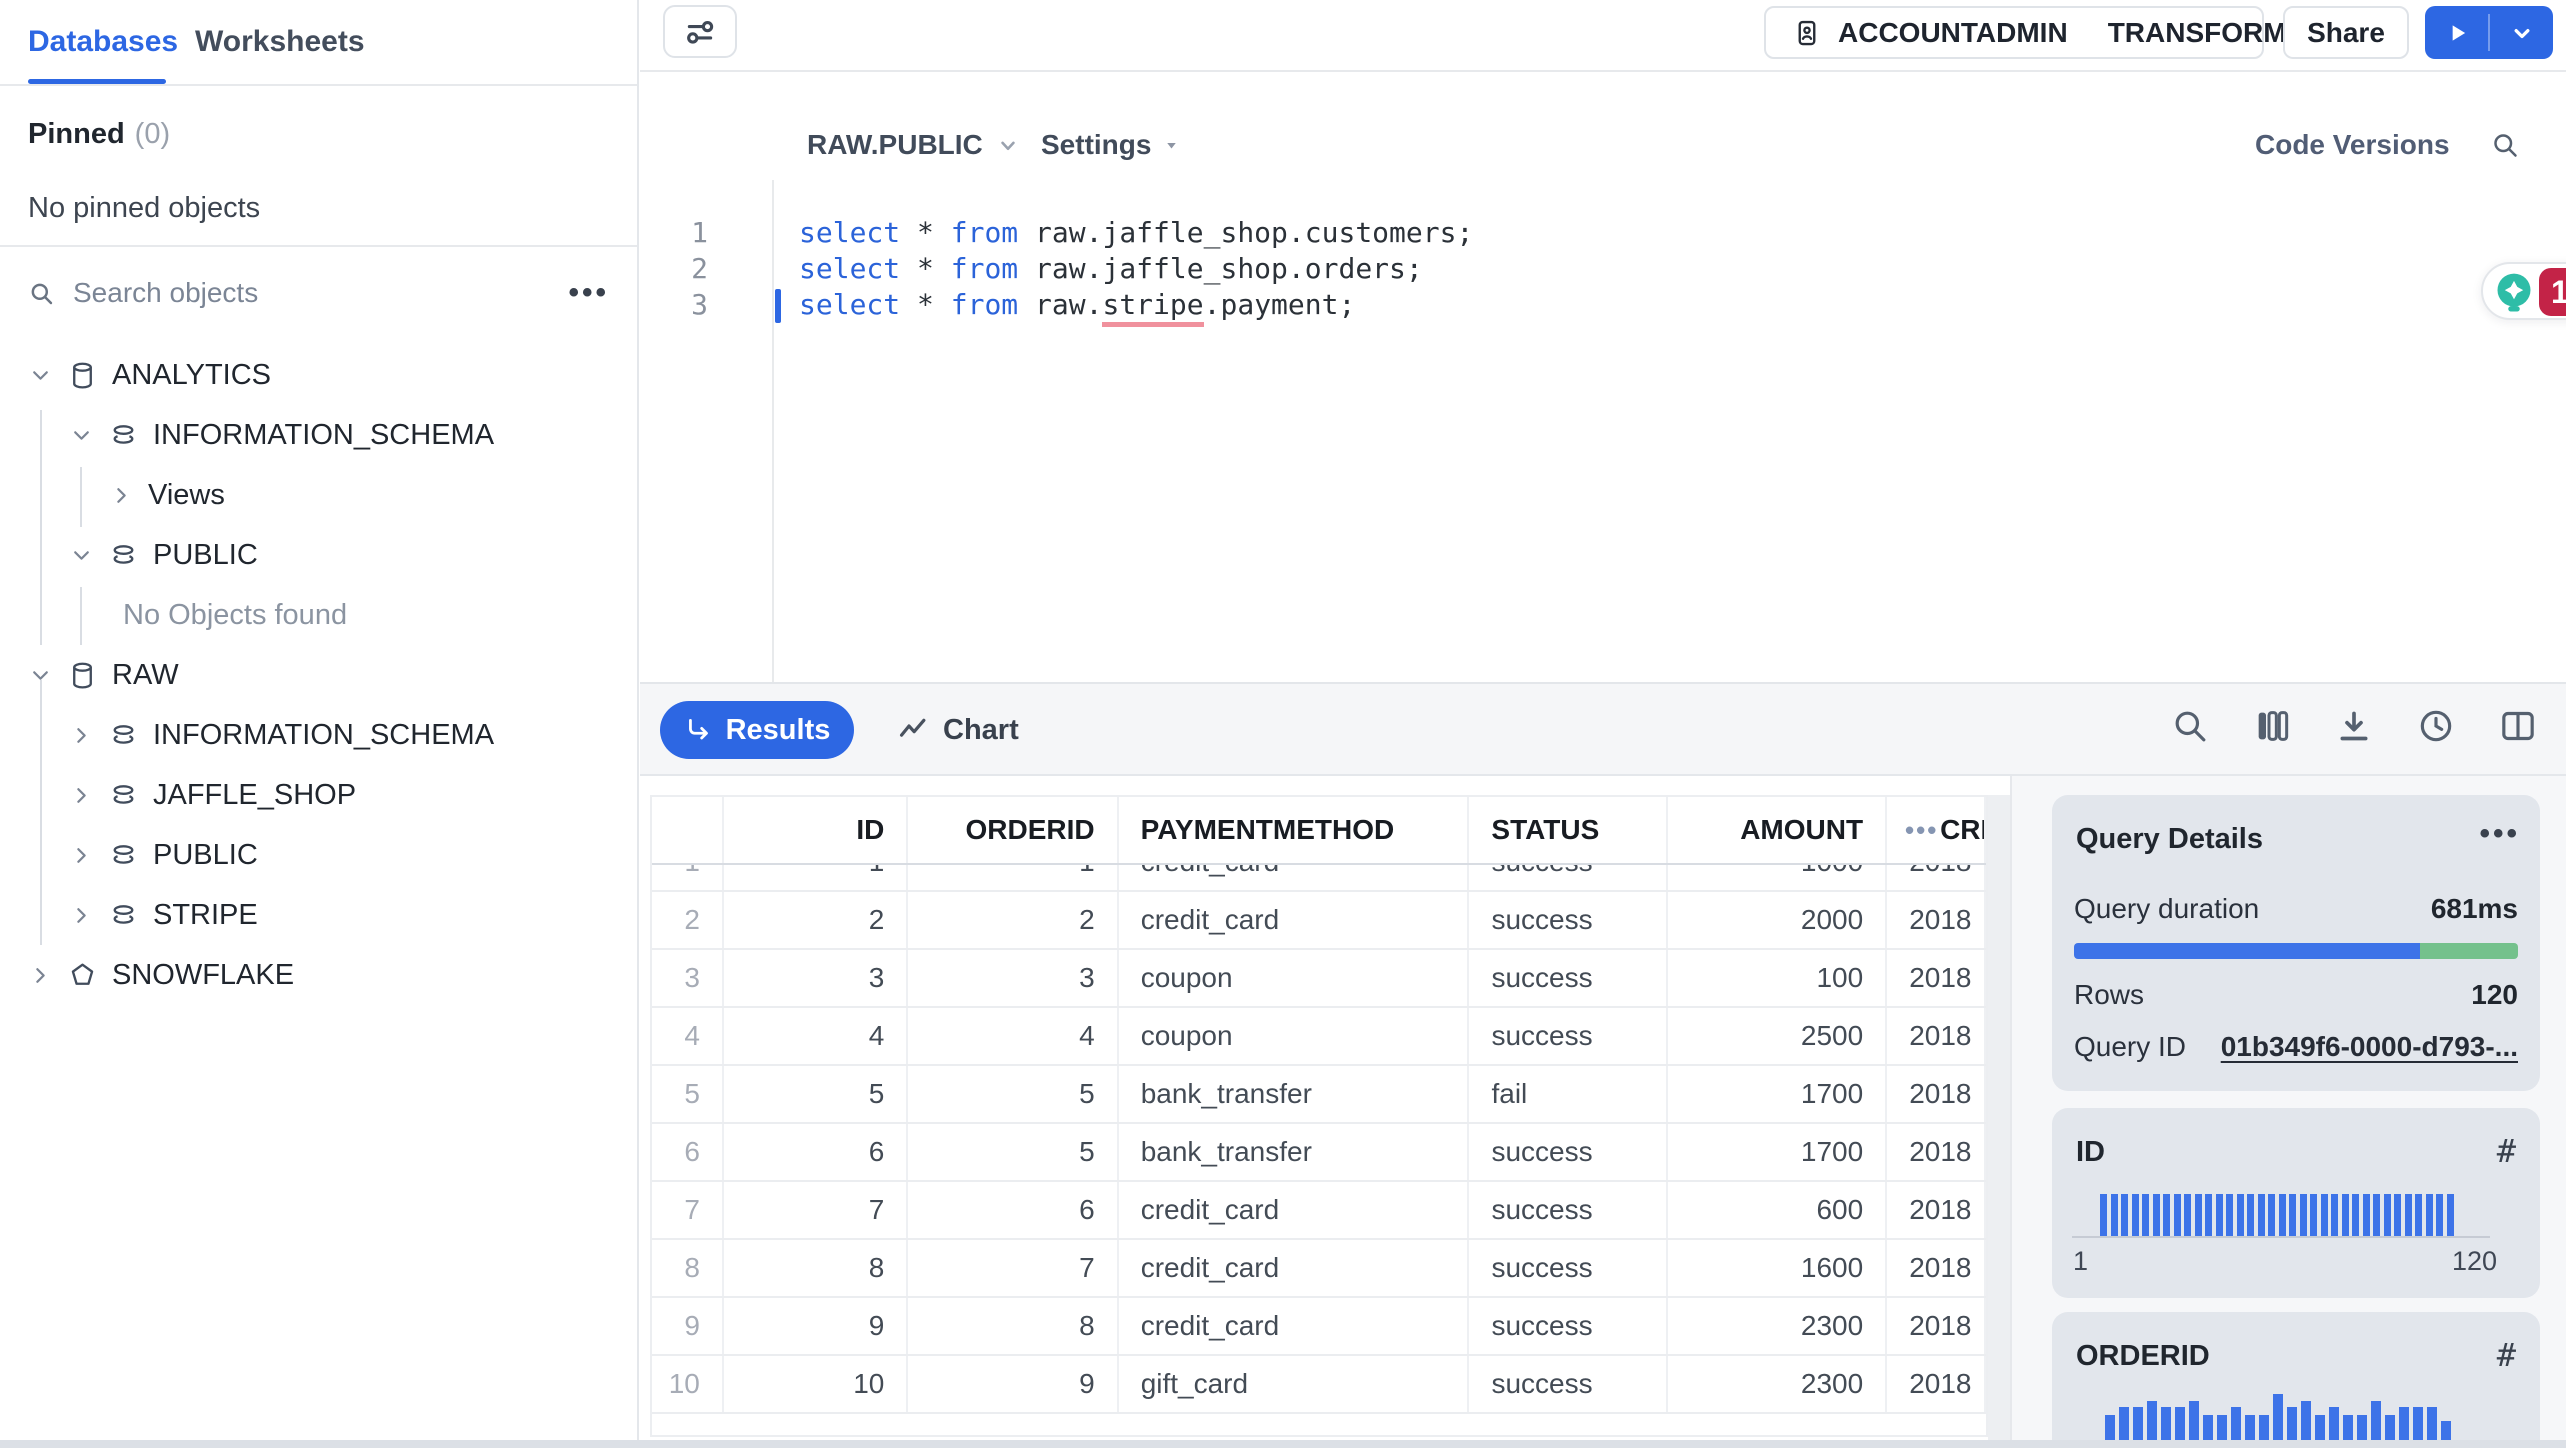  I want to click on tab-results: Results, so click(757, 730).